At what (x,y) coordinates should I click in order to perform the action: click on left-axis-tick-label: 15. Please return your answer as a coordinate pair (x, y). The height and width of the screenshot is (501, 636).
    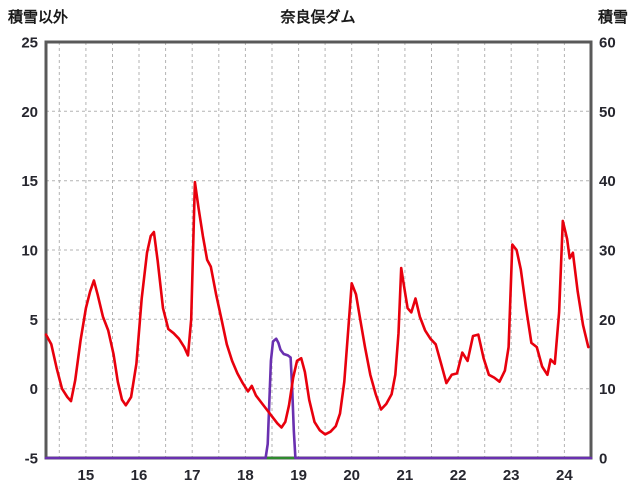
    Looking at the image, I should click on (29, 181).